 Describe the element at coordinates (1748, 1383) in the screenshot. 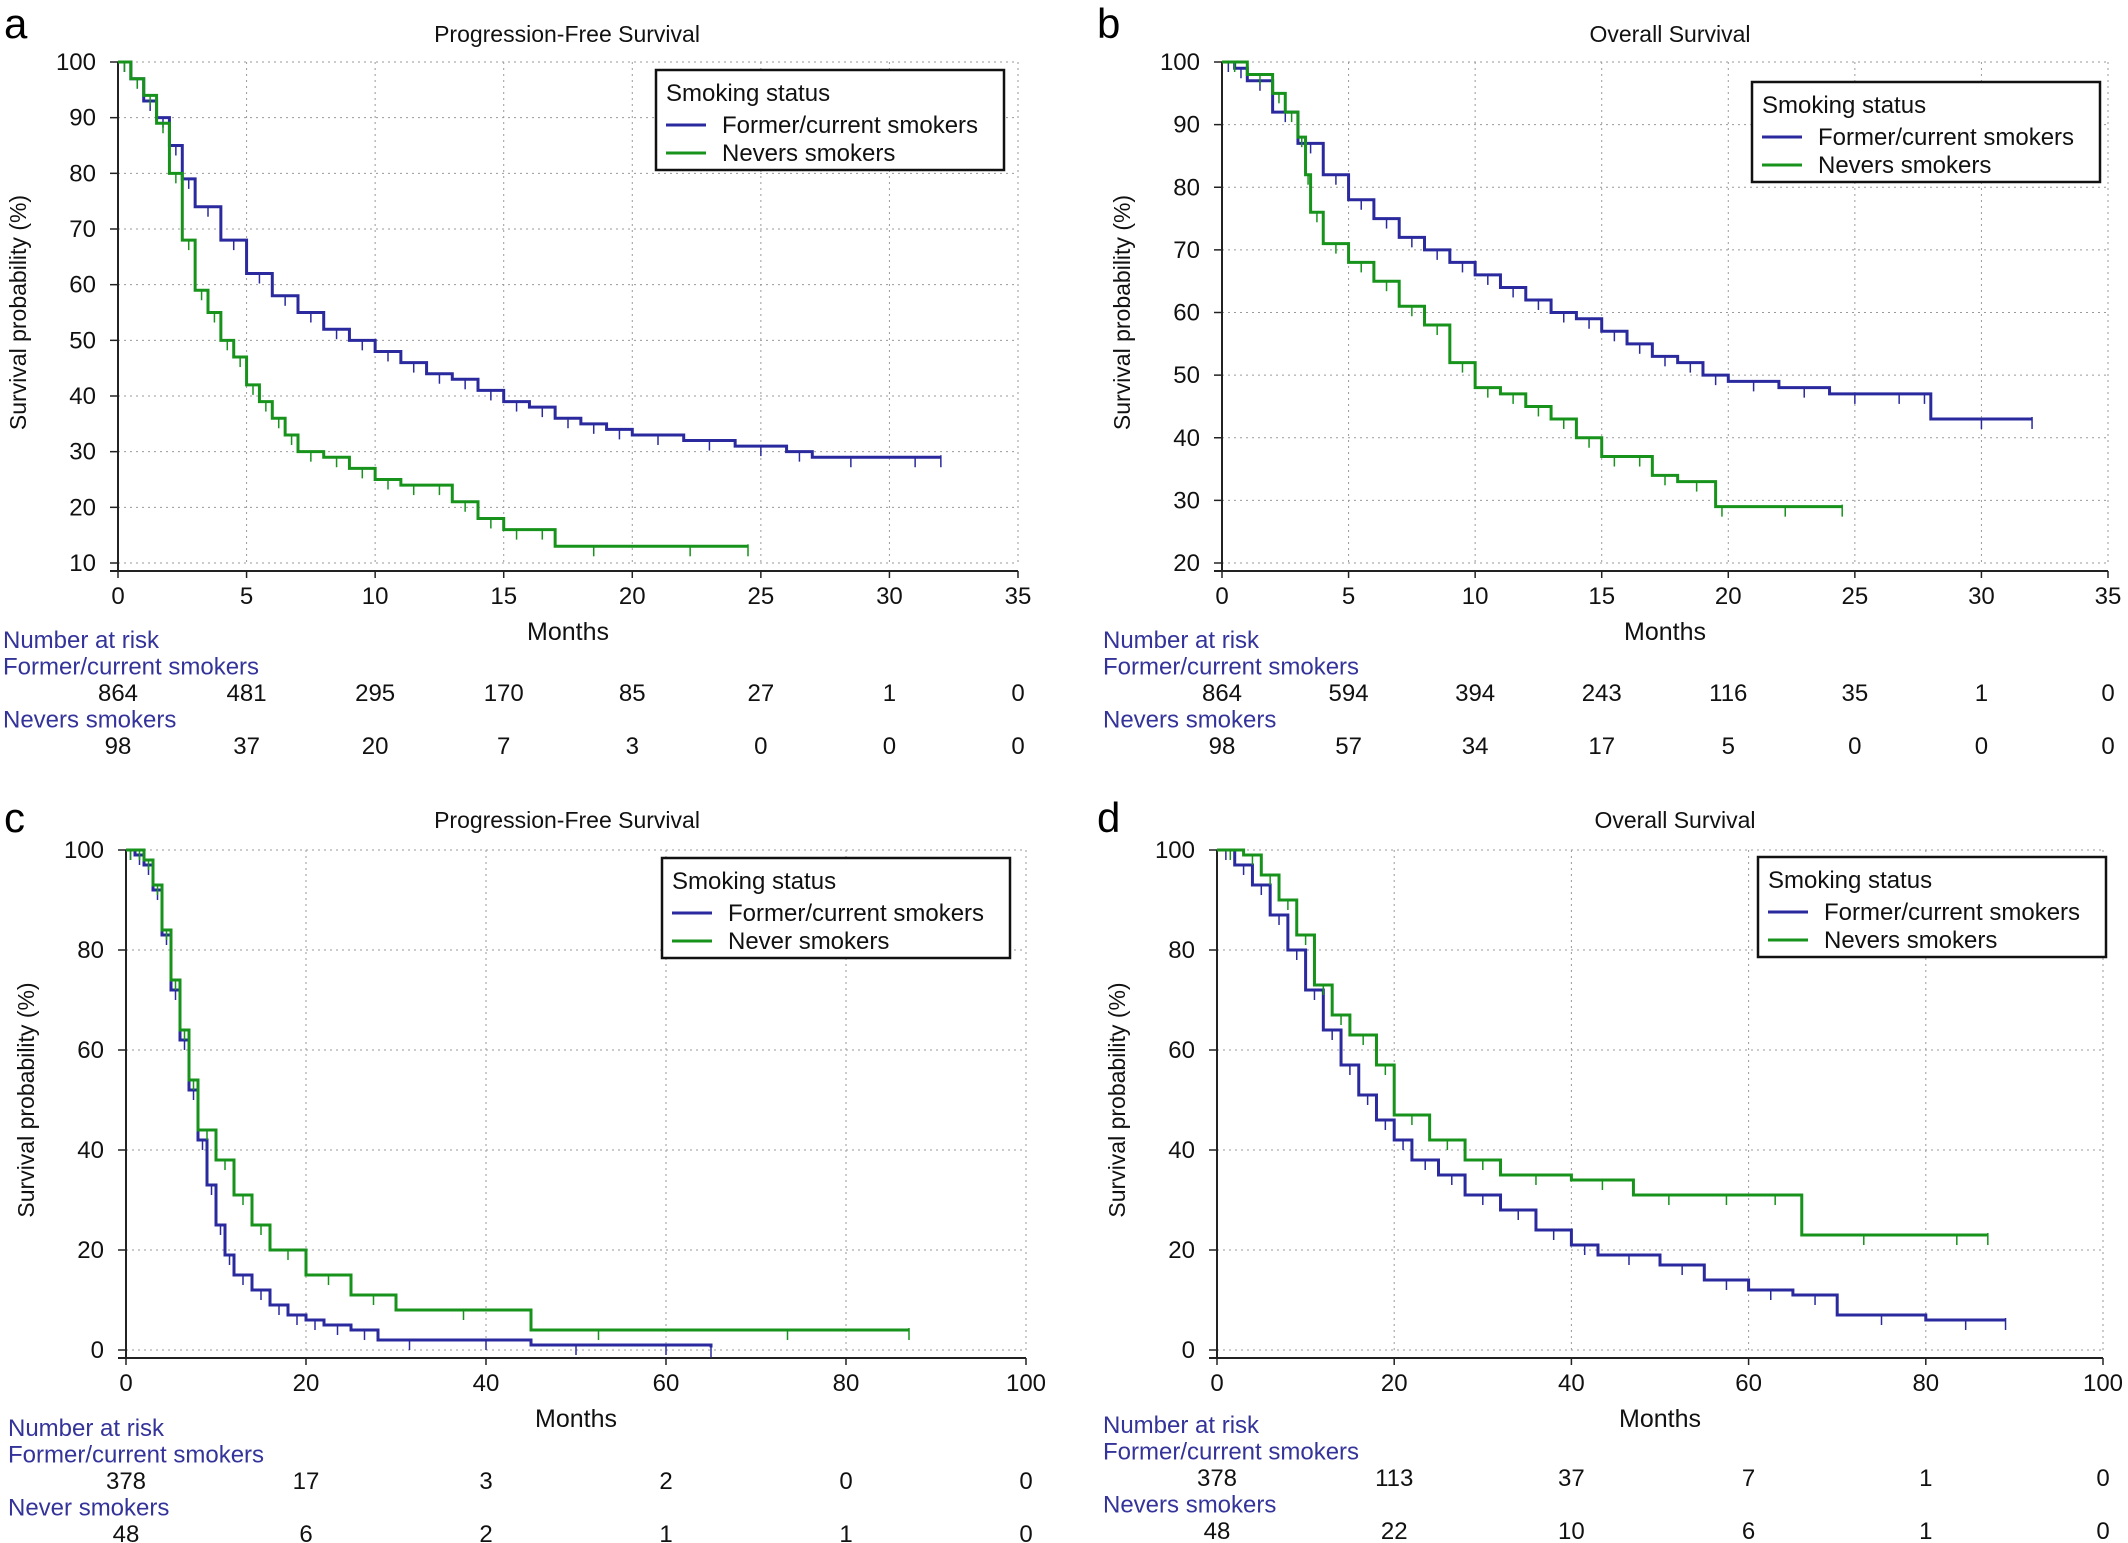

I see `x-tick-label: 60` at that location.